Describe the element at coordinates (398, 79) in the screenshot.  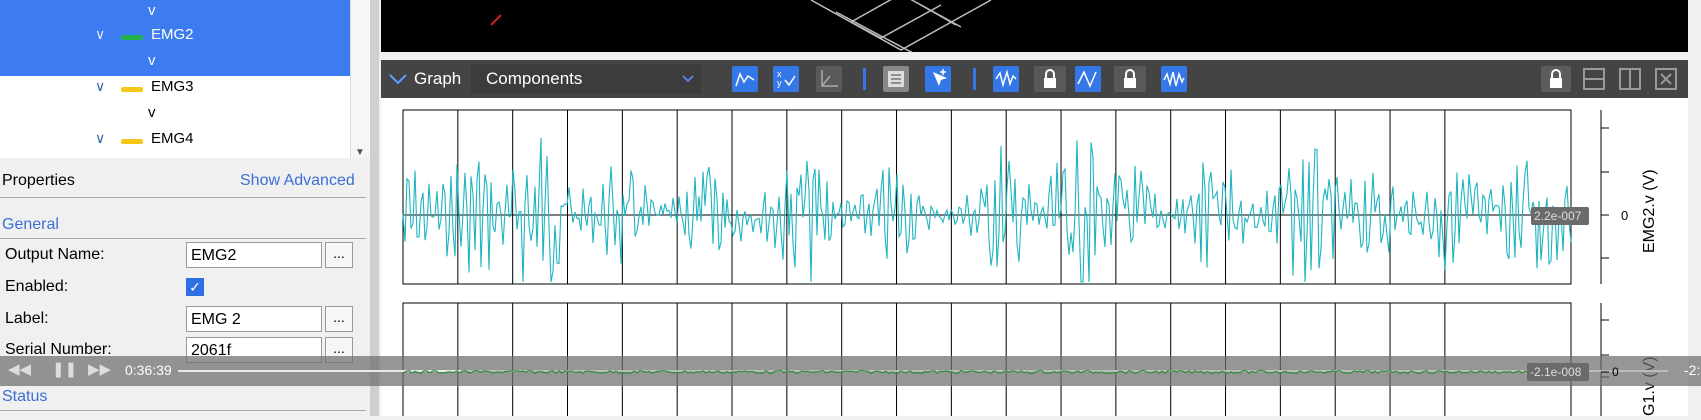
I see `collapse-chevron-icon` at that location.